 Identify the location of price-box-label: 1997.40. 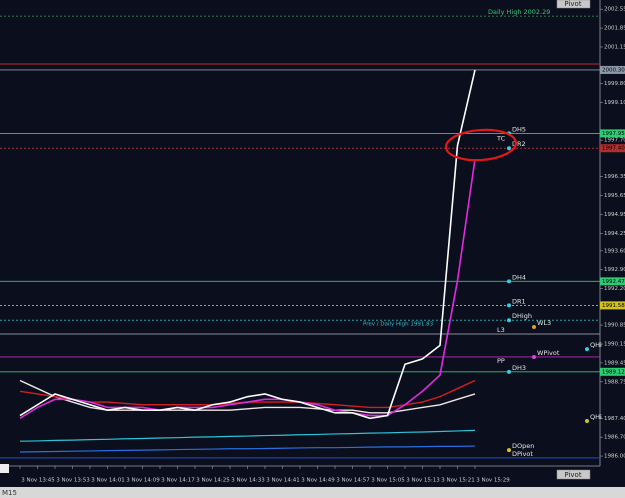
(613, 149).